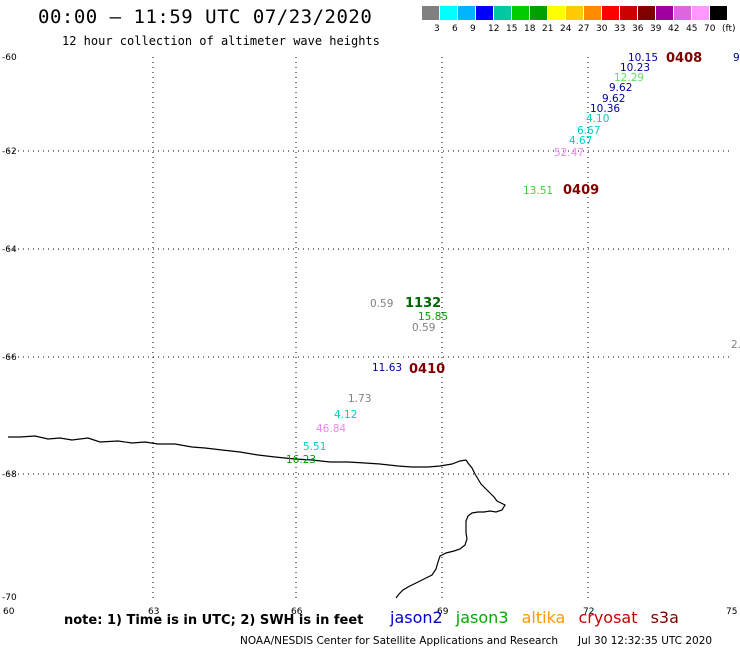 This screenshot has height=650, width=740. Describe the element at coordinates (153, 612) in the screenshot. I see `lon-label: 63` at that location.